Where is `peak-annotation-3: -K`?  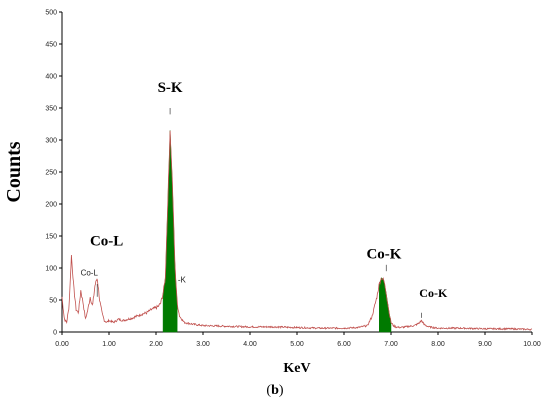 peak-annotation-3: -K is located at coordinates (182, 280).